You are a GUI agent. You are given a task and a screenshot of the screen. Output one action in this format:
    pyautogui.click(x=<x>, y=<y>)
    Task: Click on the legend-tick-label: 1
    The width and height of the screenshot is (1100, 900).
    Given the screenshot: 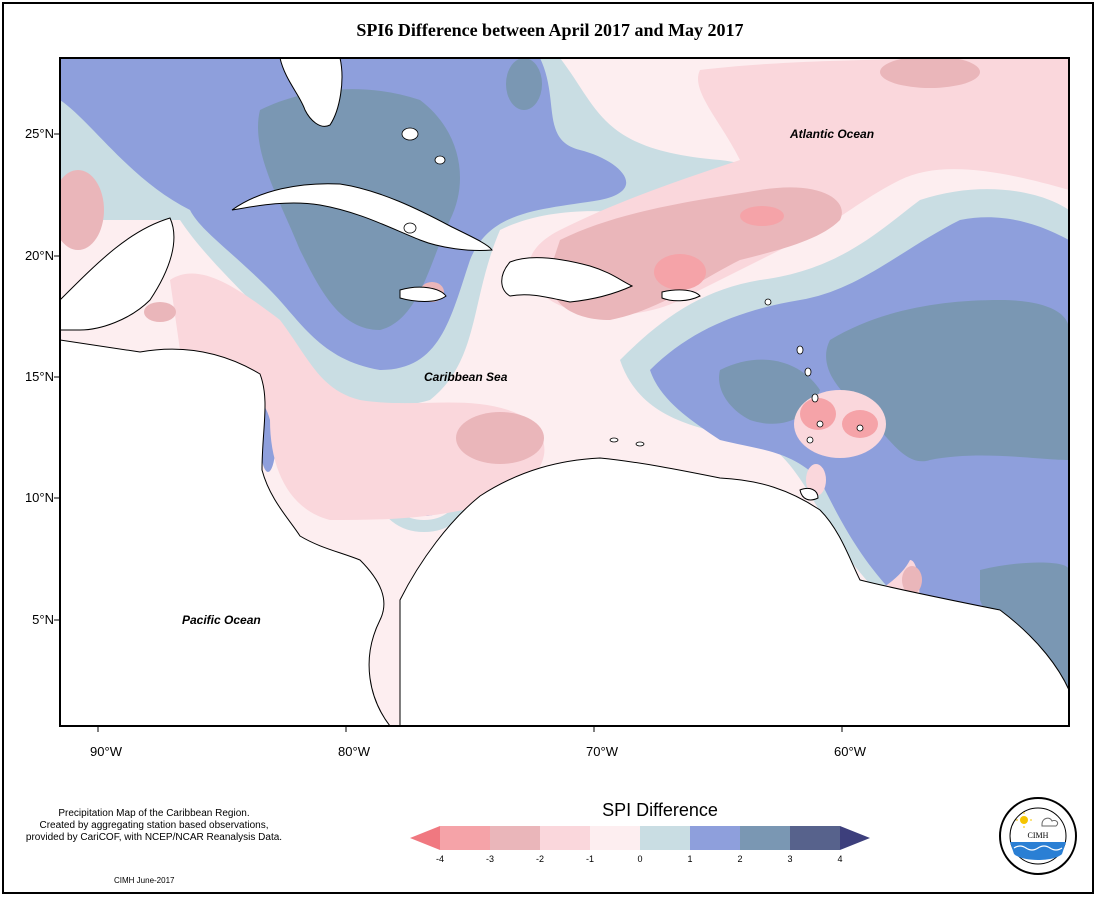 What is the action you would take?
    pyautogui.click(x=690, y=859)
    